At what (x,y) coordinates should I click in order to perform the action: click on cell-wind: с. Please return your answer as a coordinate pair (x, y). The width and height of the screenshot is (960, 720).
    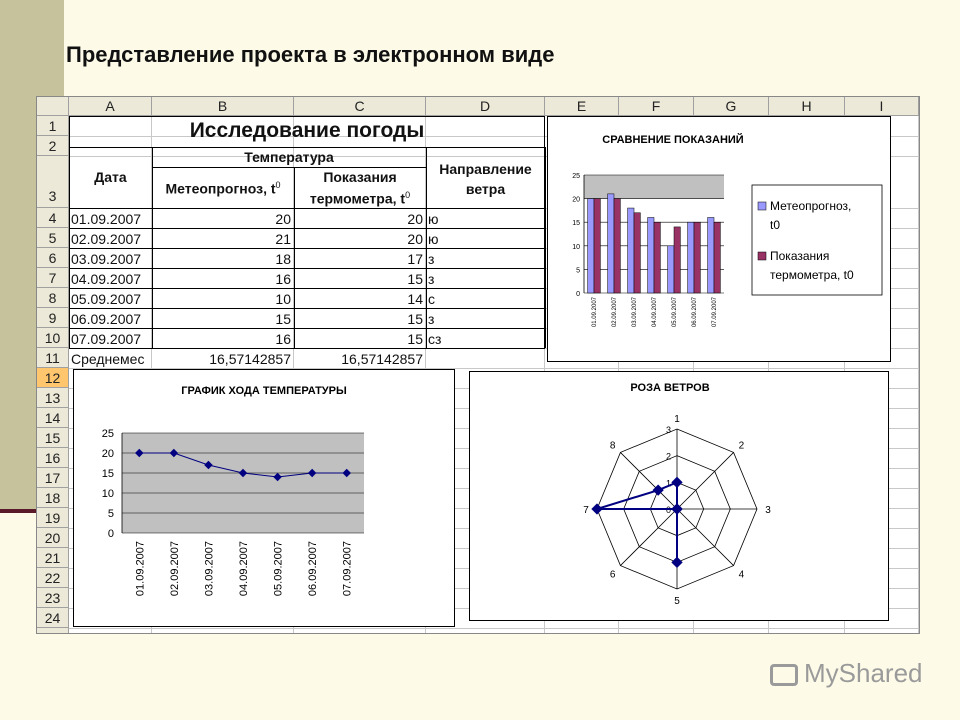
    Looking at the image, I should click on (431, 299).